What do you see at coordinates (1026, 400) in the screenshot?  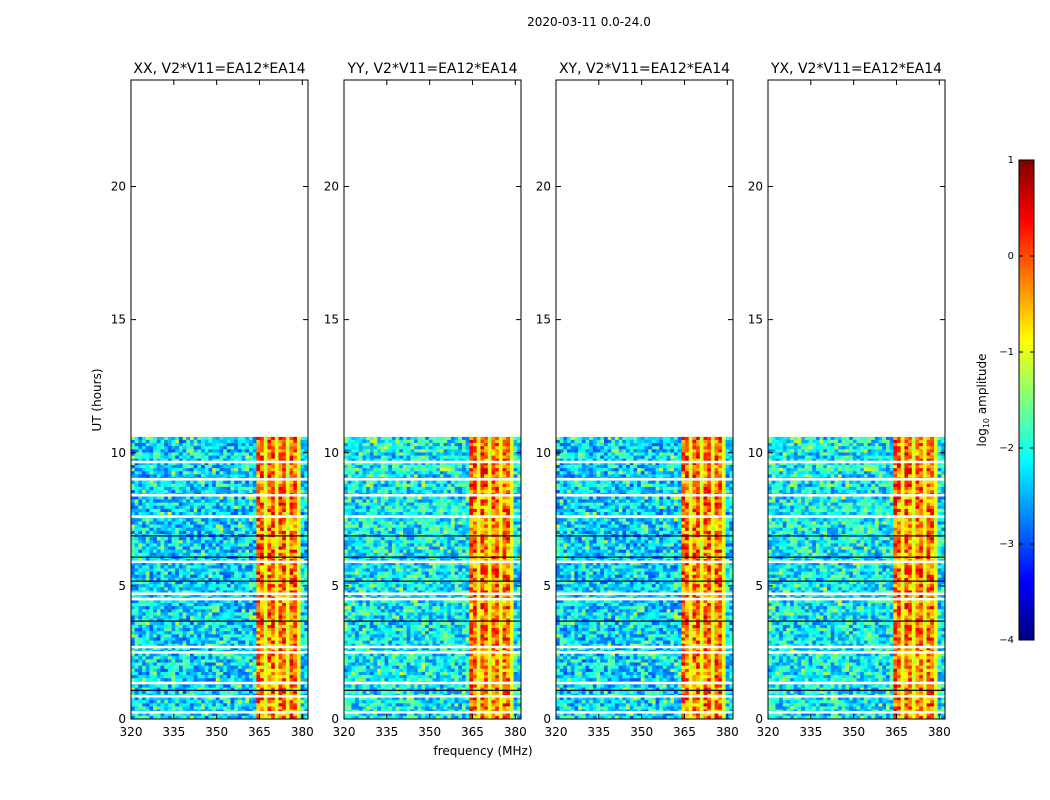 I see `colorbar-gradient` at bounding box center [1026, 400].